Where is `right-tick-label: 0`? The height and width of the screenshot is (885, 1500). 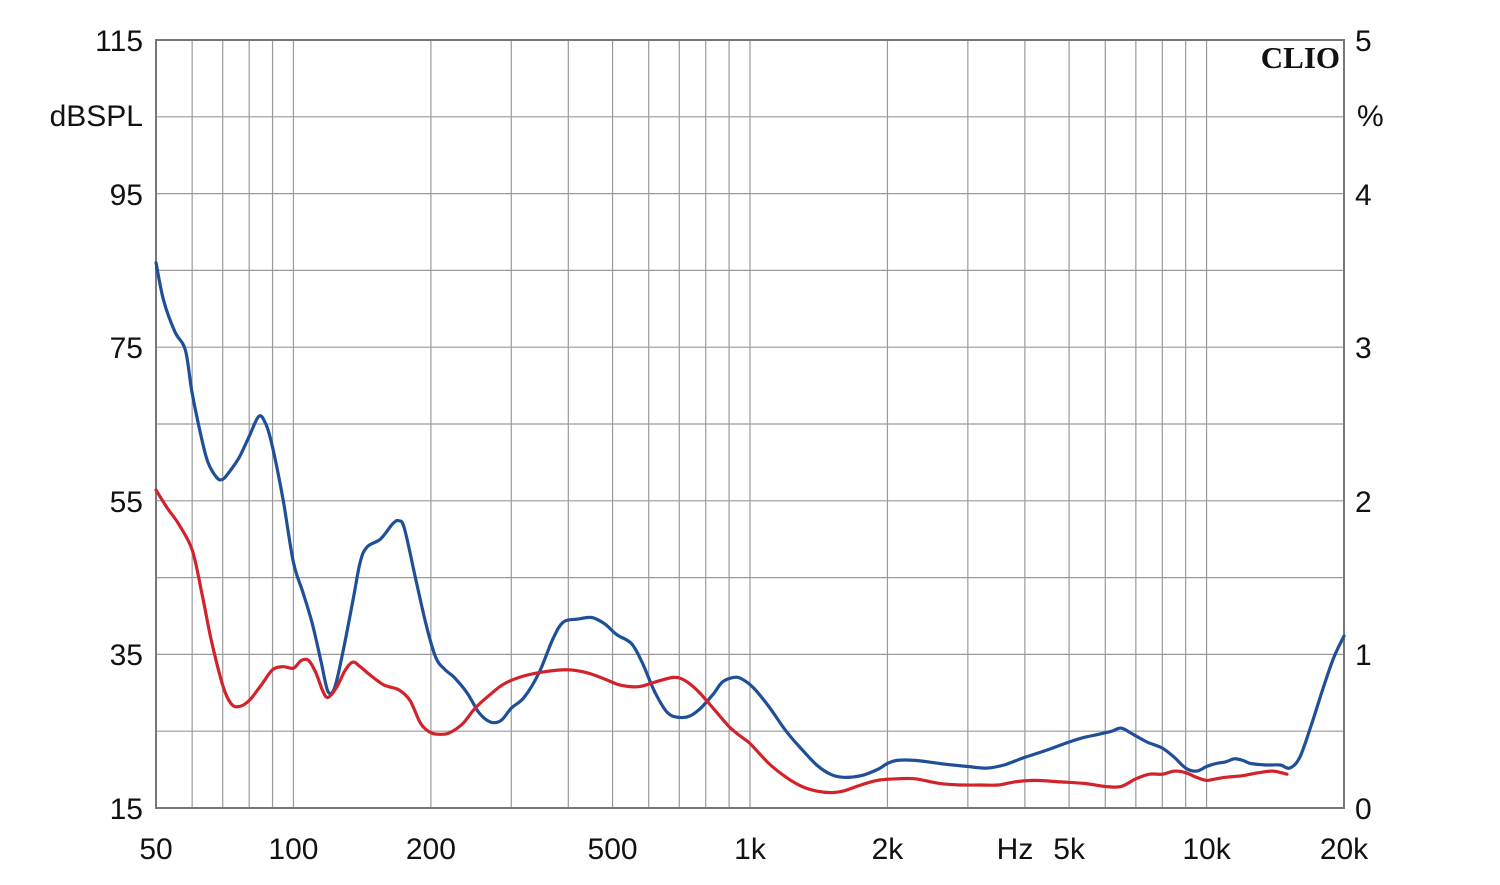 right-tick-label: 0 is located at coordinates (1363, 809).